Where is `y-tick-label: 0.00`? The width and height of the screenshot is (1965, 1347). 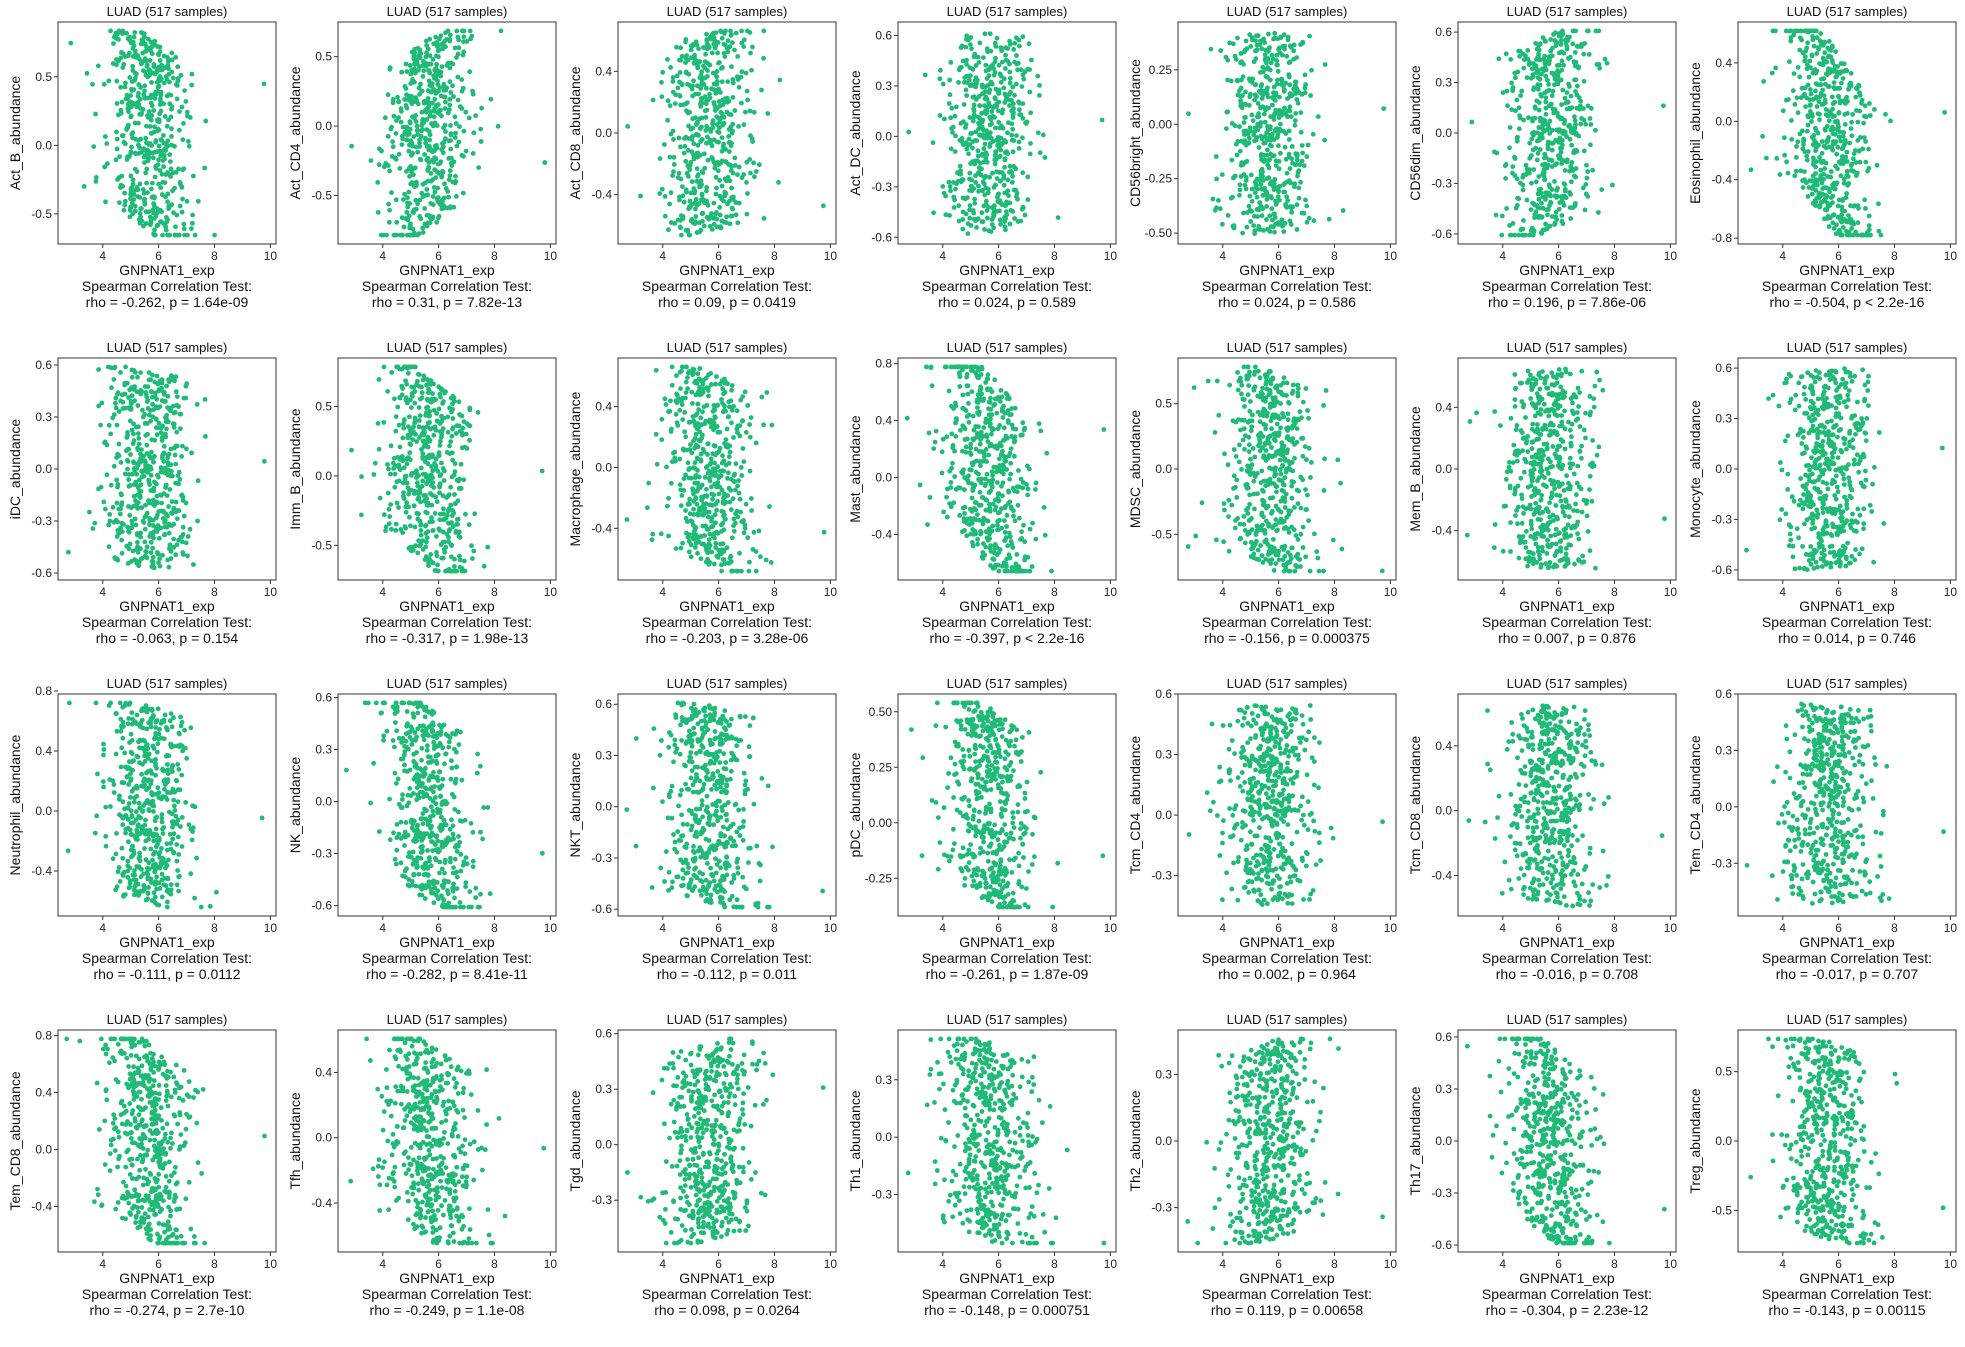 y-tick-label: 0.00 is located at coordinates (1161, 124).